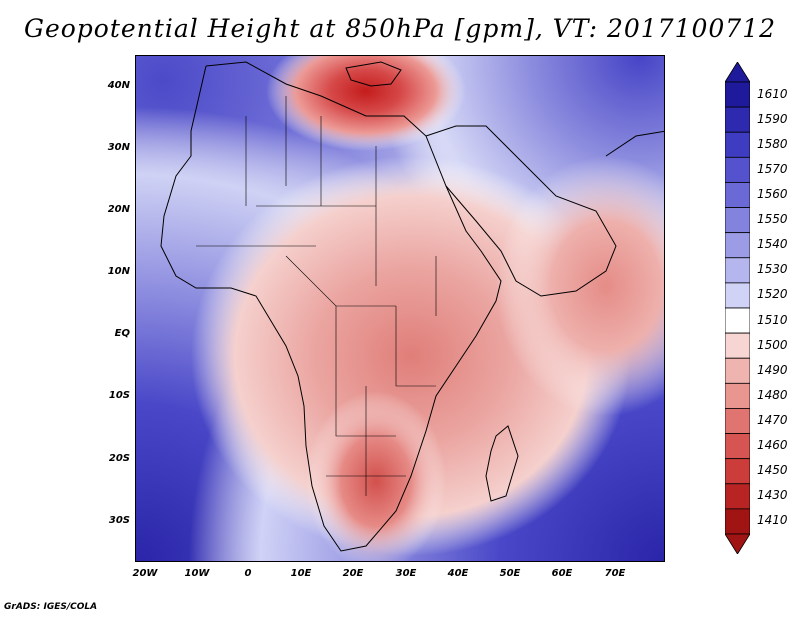 The width and height of the screenshot is (800, 618). What do you see at coordinates (772, 118) in the screenshot?
I see `colorbar-label: 1590` at bounding box center [772, 118].